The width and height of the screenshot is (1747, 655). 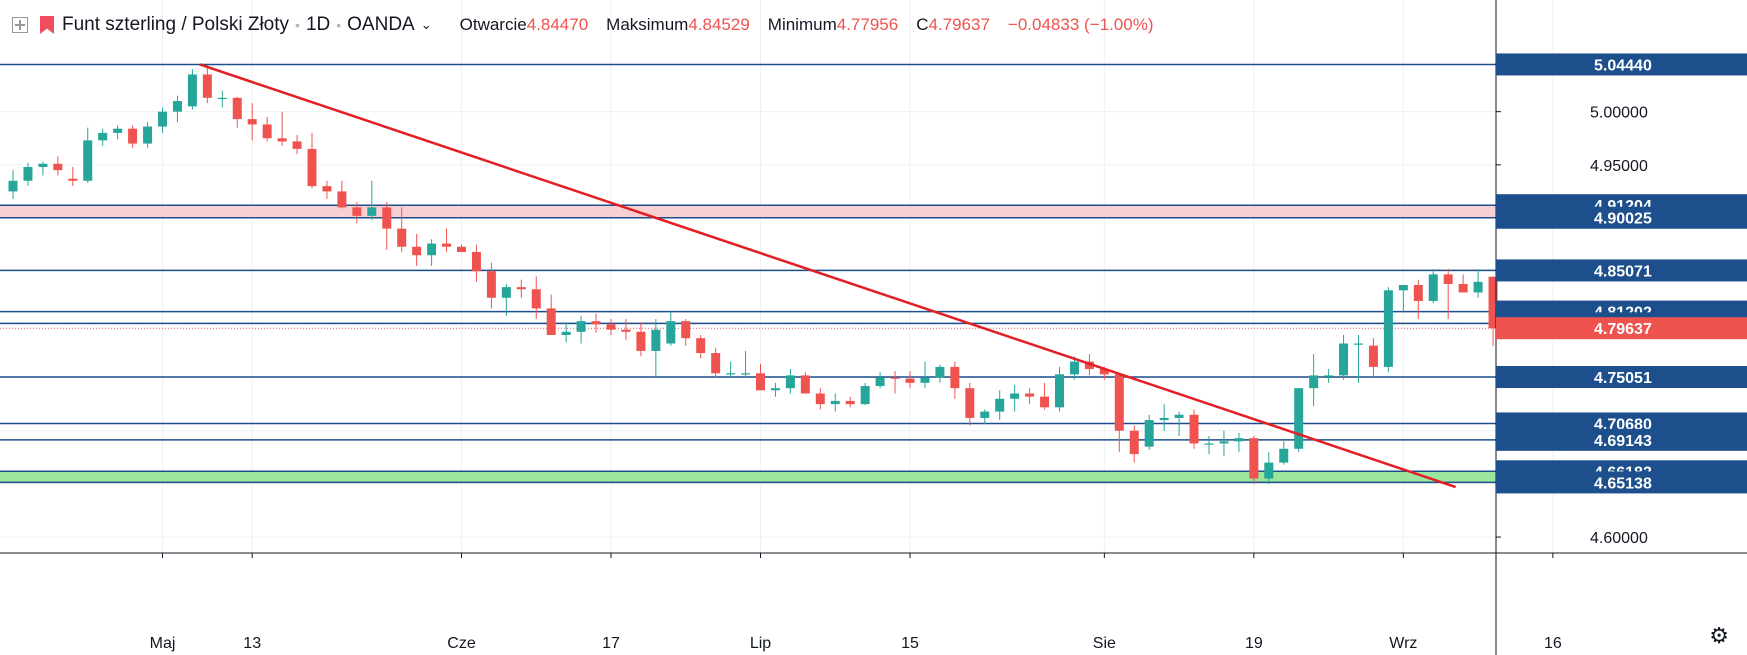 I want to click on plus-square-icon, so click(x=20, y=25).